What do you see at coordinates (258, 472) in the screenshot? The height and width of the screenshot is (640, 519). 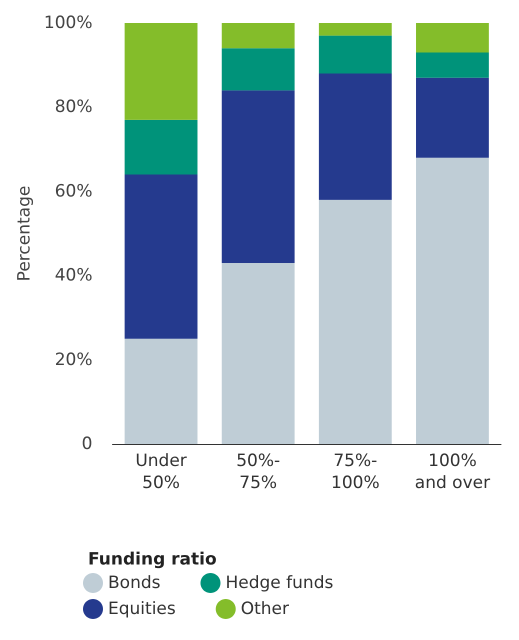 I see `x-tick-label: 50%-75%` at bounding box center [258, 472].